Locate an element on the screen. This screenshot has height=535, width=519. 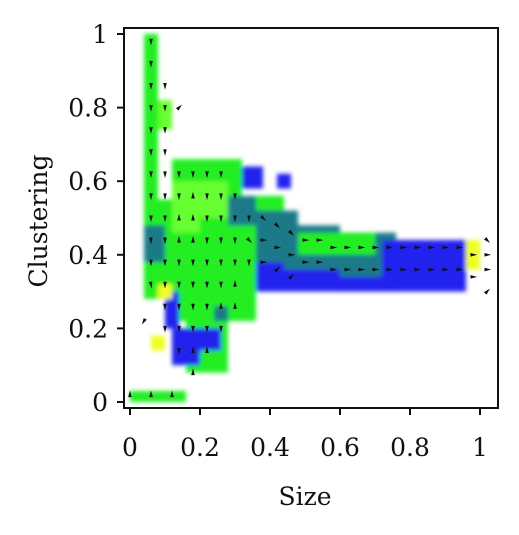
x-tick-label: 1 is located at coordinates (480, 447).